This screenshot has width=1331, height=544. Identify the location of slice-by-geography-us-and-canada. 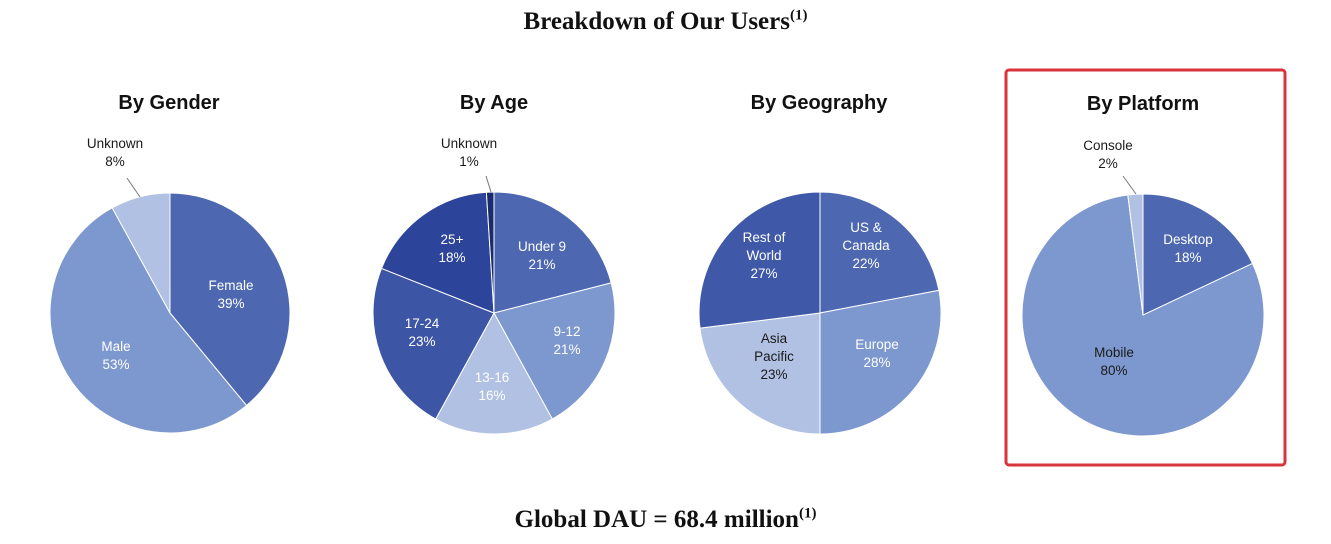
(879, 252).